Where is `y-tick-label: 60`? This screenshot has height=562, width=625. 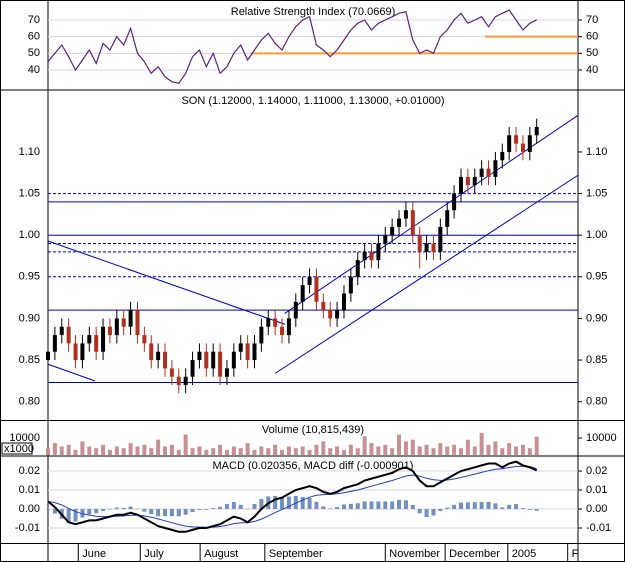 y-tick-label: 60 is located at coordinates (34, 37).